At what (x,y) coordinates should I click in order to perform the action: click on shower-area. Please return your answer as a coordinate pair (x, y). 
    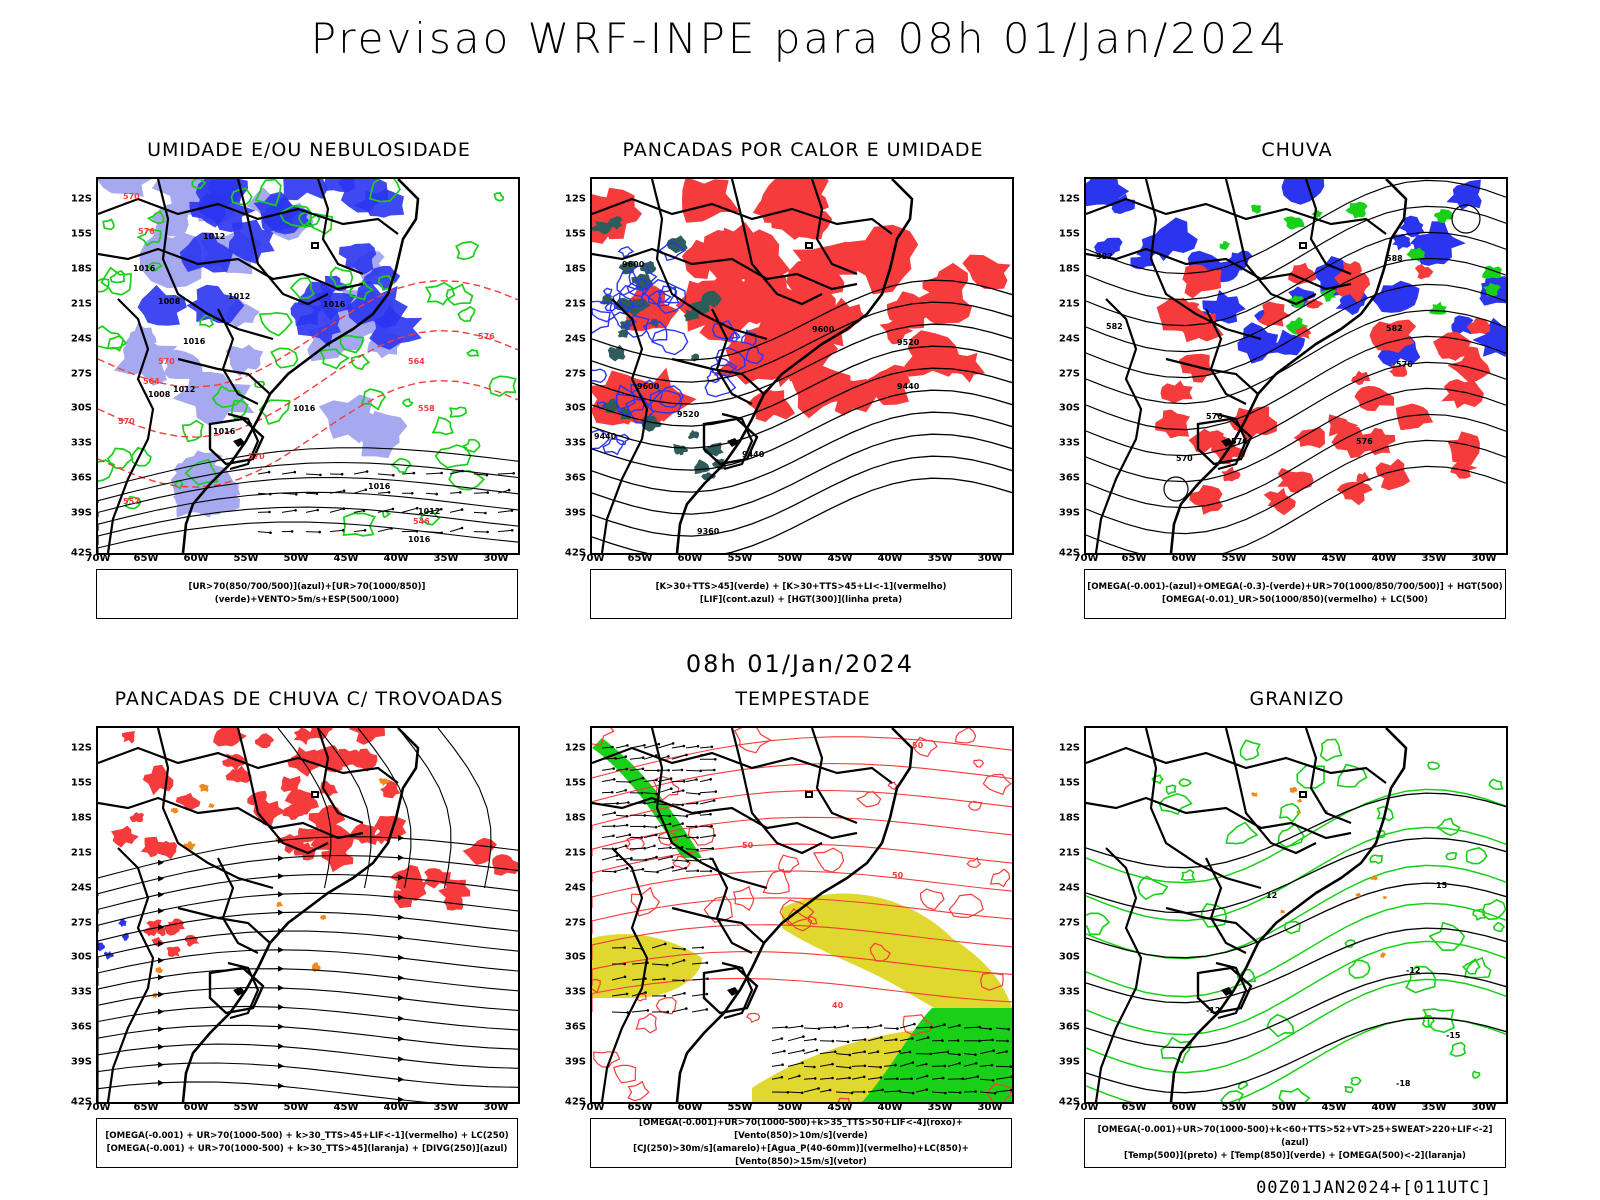
    Looking at the image, I should click on (159, 970).